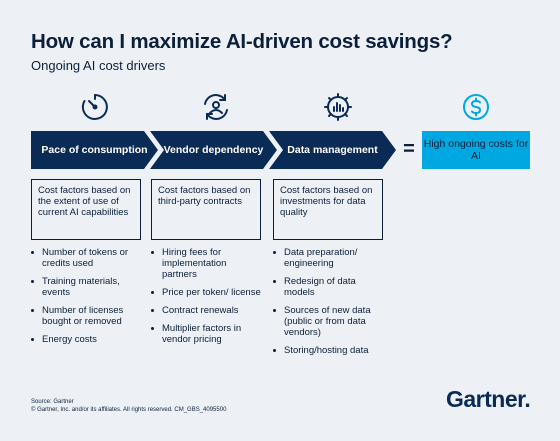  I want to click on result-box: High ongoing costs for AI, so click(476, 150).